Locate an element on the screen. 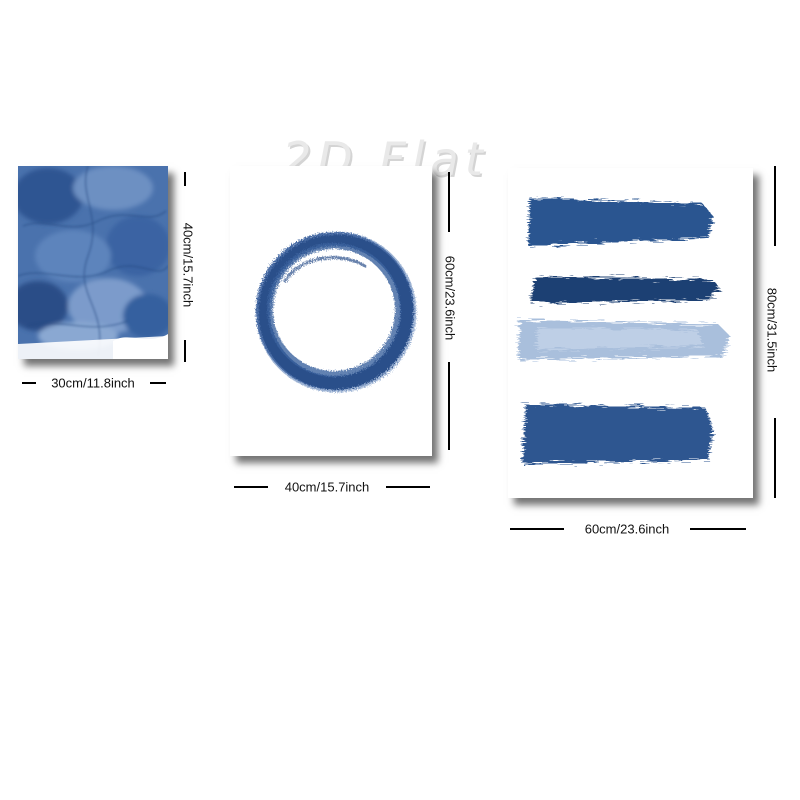 The width and height of the screenshot is (800, 800). poster1-height-label: 40cm/15.7inch is located at coordinates (188, 265).